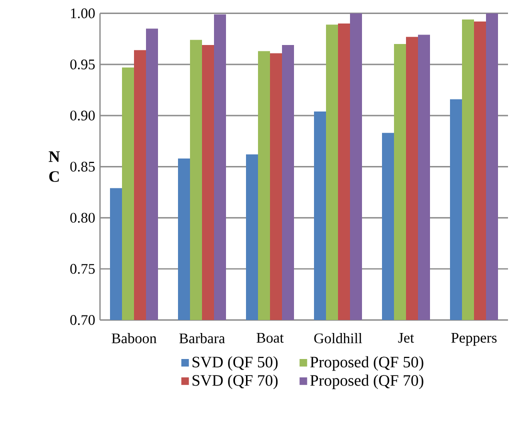  What do you see at coordinates (82, 64) in the screenshot?
I see `y-tick-label: 0.95` at bounding box center [82, 64].